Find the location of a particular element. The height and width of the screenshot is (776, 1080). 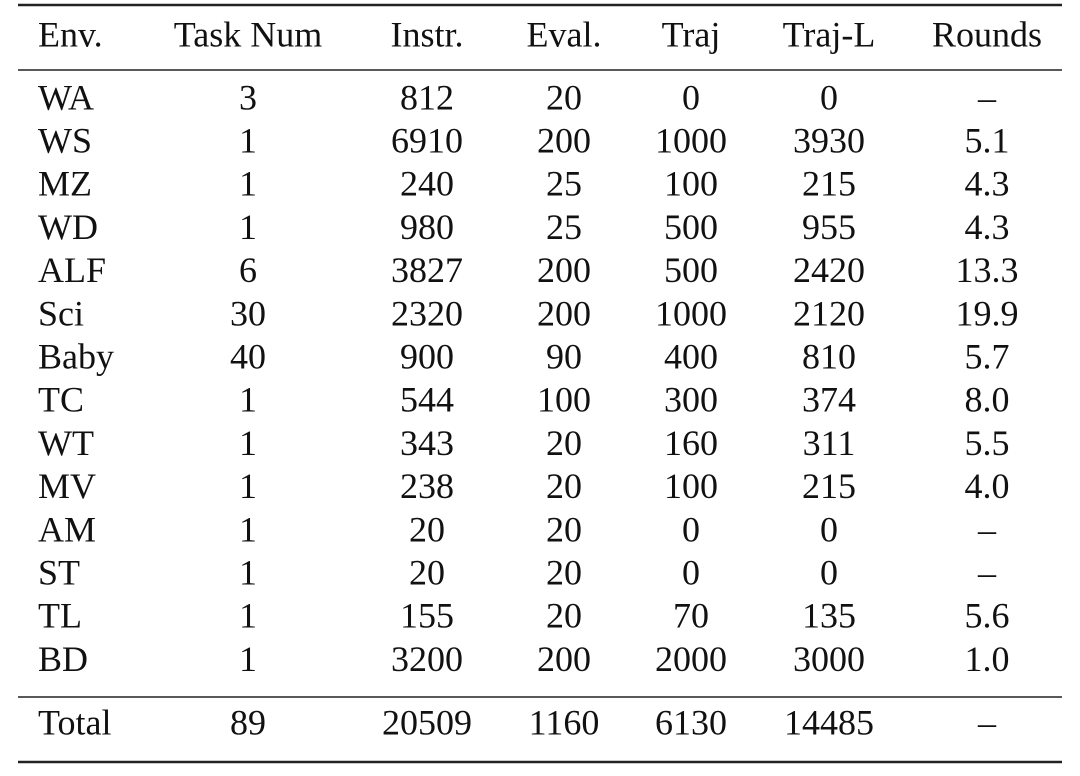

total-cell: – is located at coordinates (987, 722).